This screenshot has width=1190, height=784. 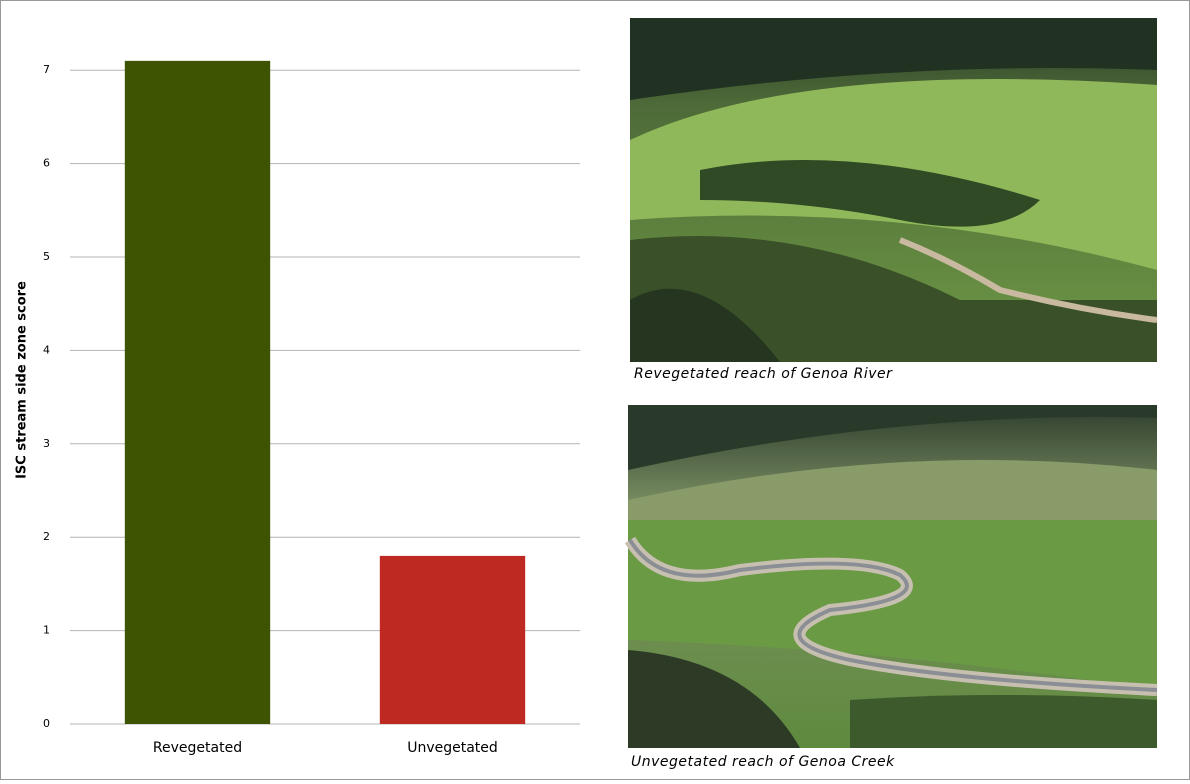 What do you see at coordinates (46, 349) in the screenshot?
I see `y-tick-label: 4` at bounding box center [46, 349].